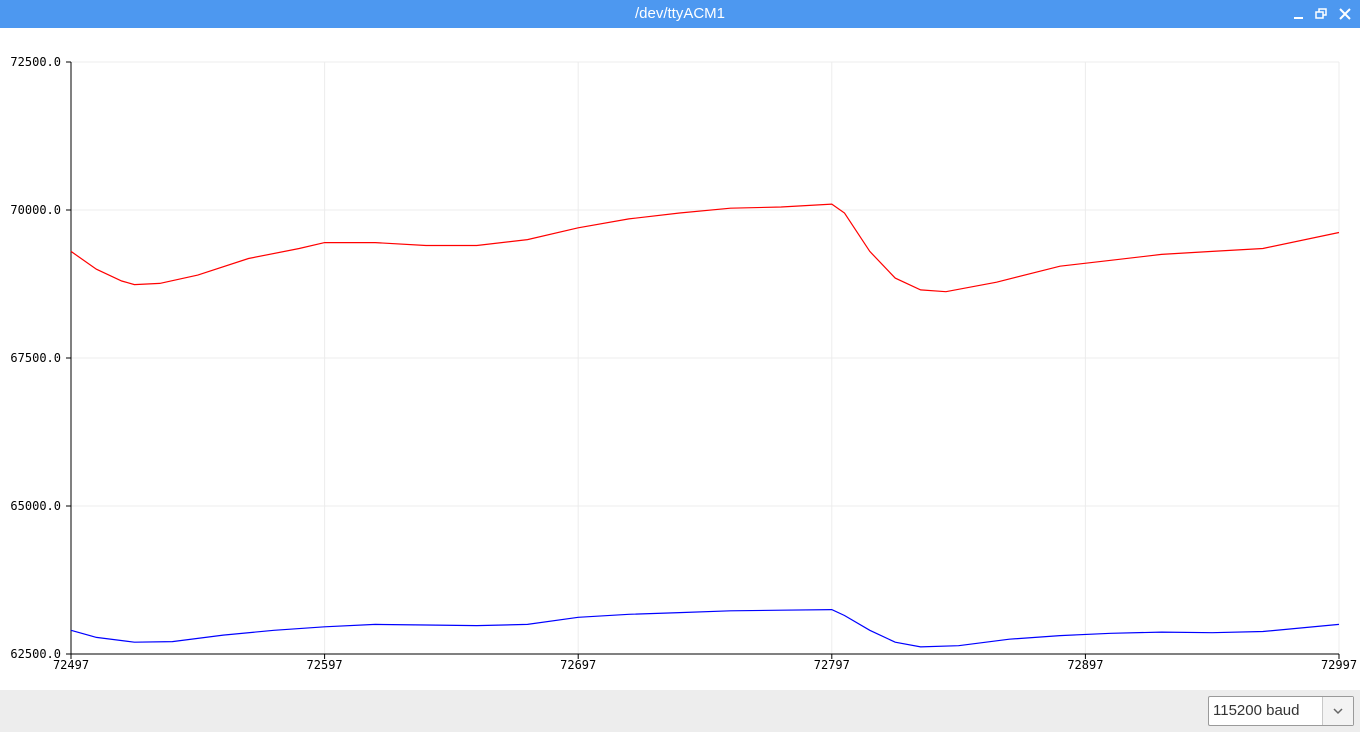 The width and height of the screenshot is (1360, 732). What do you see at coordinates (832, 665) in the screenshot?
I see `x-tick-label: 72797` at bounding box center [832, 665].